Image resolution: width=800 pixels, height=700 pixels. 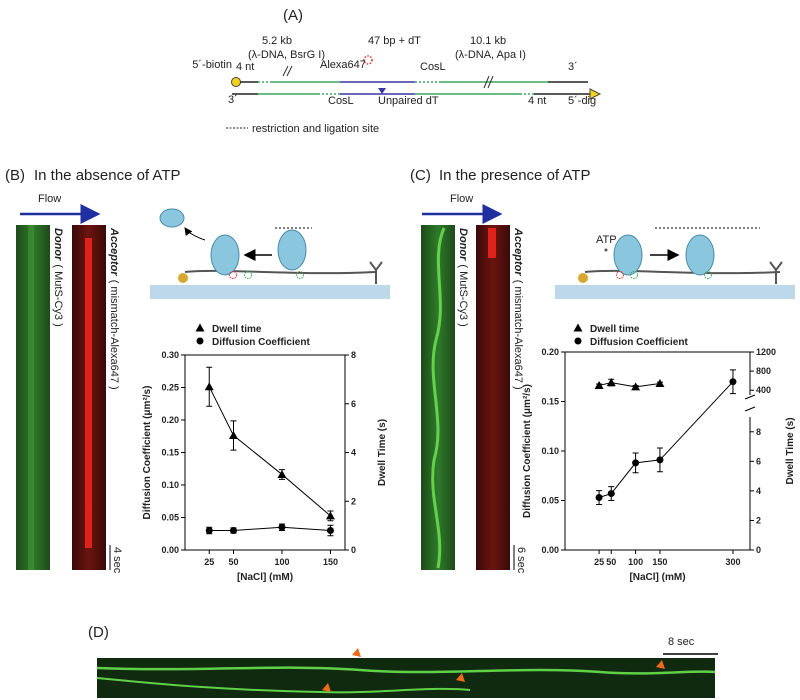 I want to click on y-tick-label: 0.30, so click(x=170, y=355).